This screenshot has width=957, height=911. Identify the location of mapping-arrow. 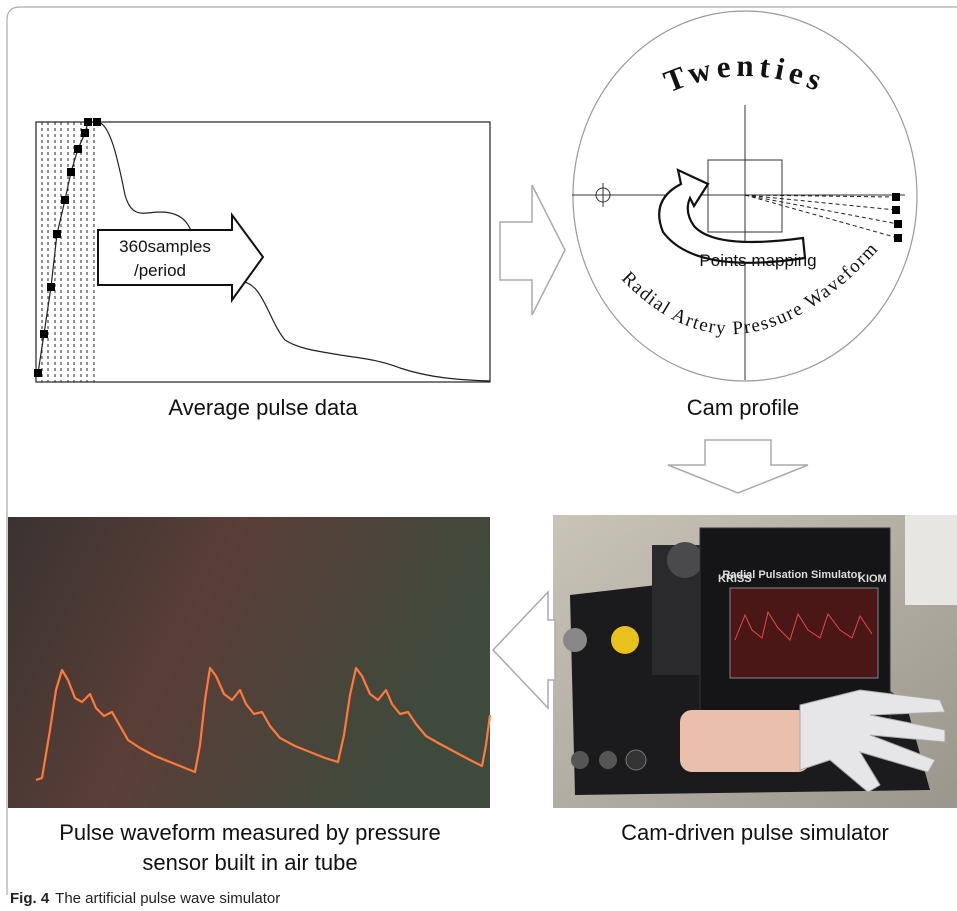
(732, 216).